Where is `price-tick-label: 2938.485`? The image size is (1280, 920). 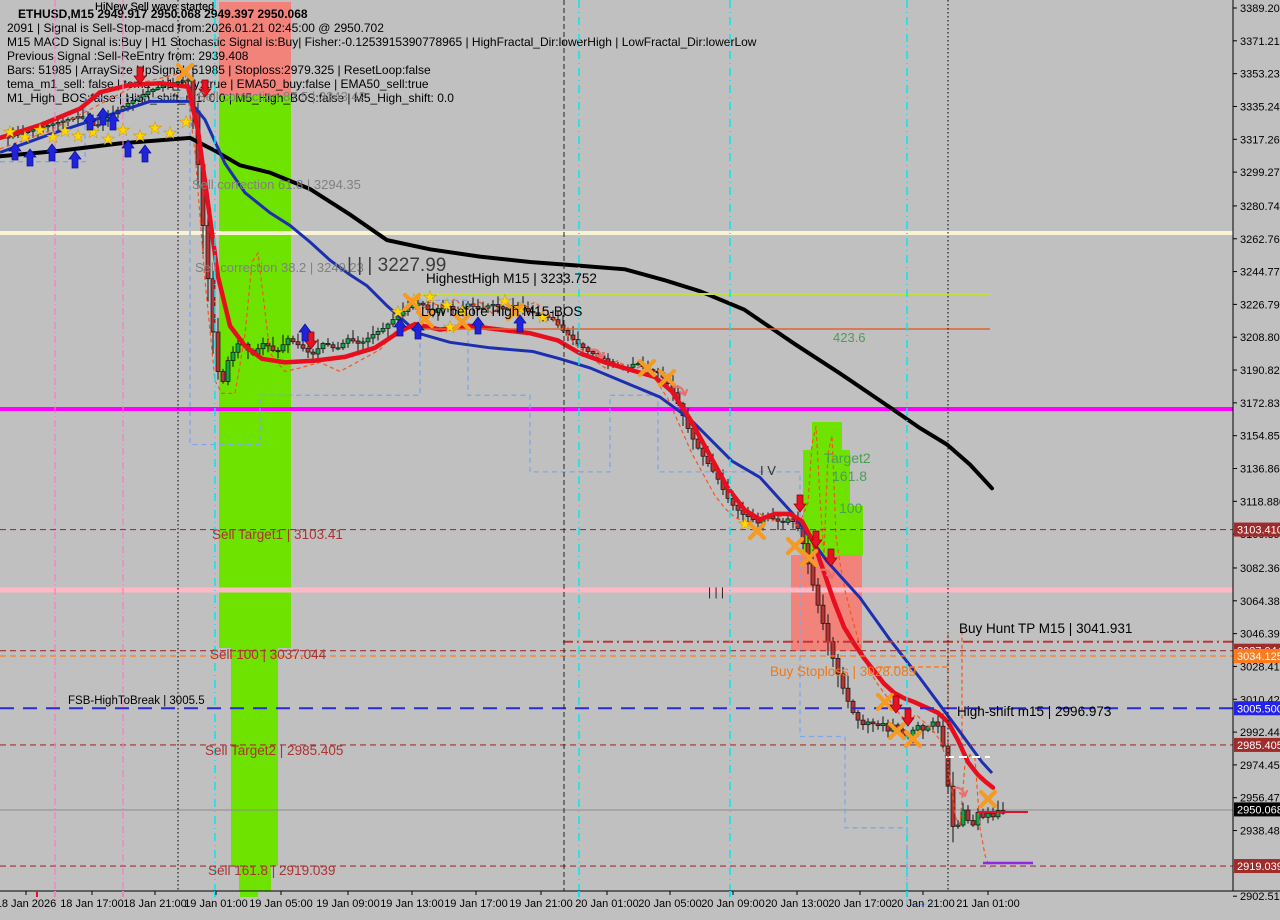
price-tick-label: 2938.485 is located at coordinates (1260, 832).